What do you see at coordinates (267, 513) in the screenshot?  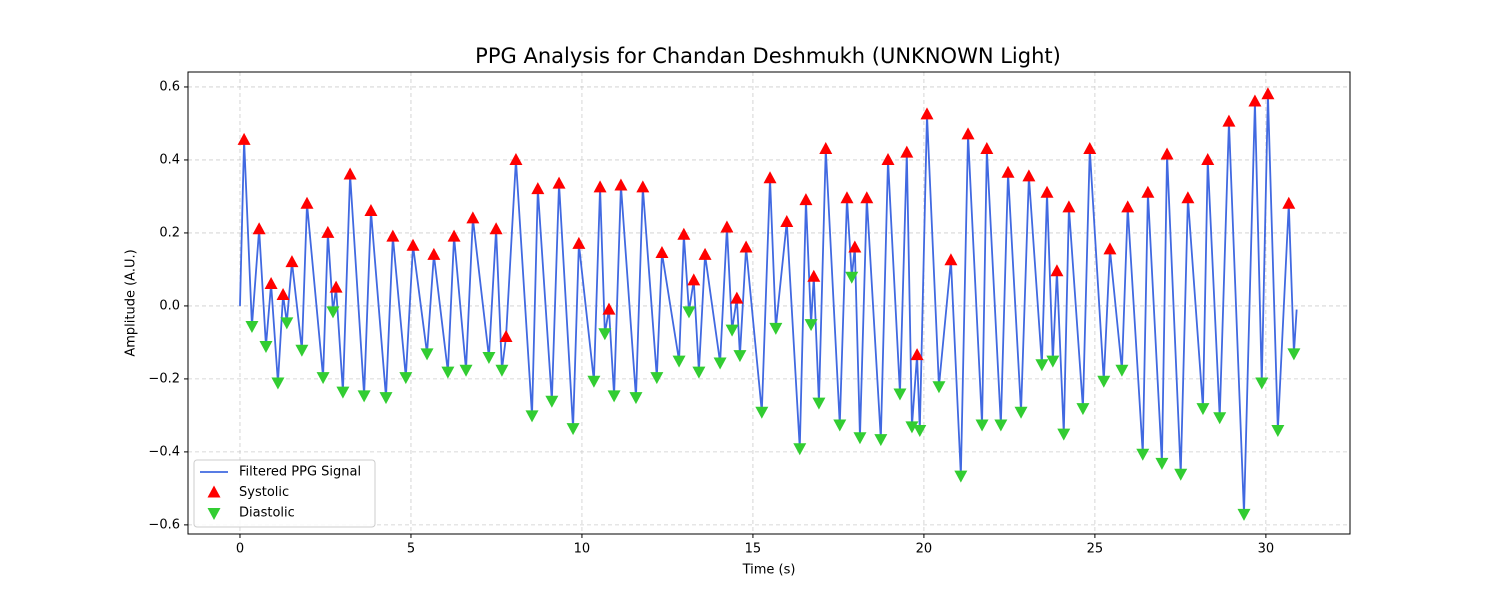 I see `legend-label: Diastolic` at bounding box center [267, 513].